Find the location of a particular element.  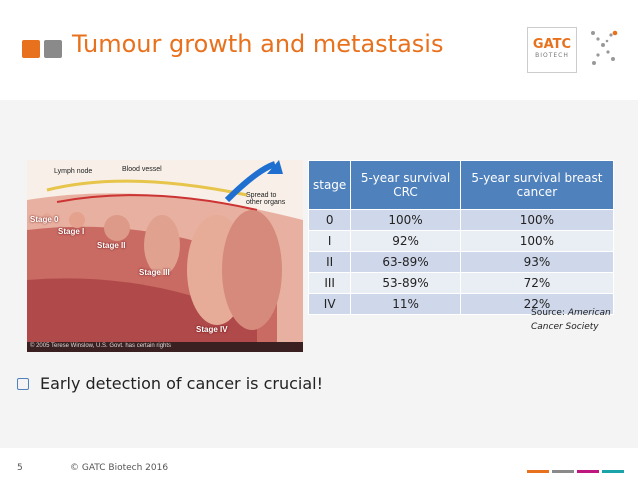

stage-label: Stage III is located at coordinates (154, 272).